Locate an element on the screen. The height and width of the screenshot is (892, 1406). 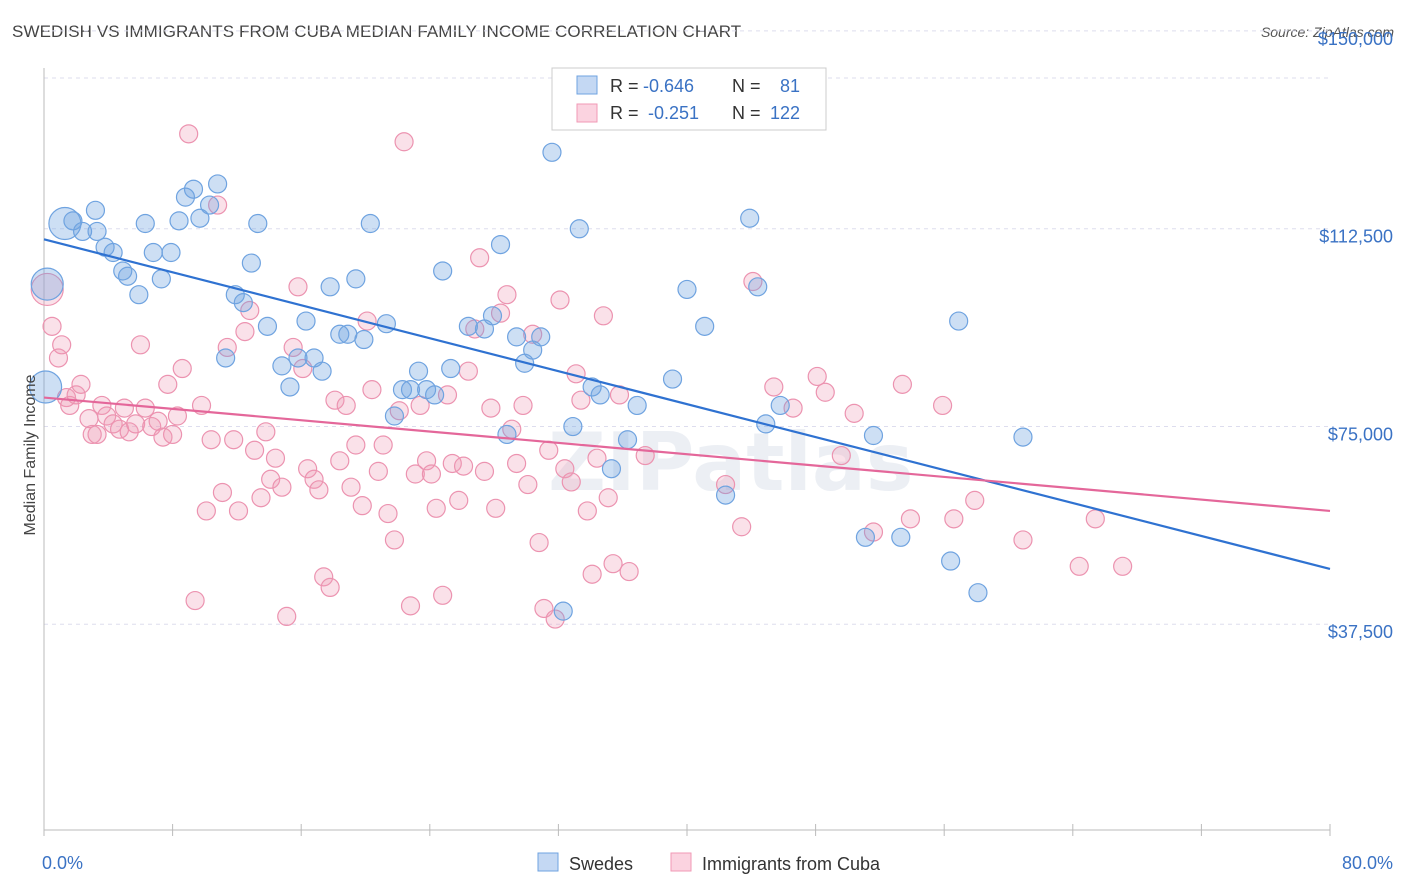
legend-n-label-2: N = is located at coordinates (746, 113).